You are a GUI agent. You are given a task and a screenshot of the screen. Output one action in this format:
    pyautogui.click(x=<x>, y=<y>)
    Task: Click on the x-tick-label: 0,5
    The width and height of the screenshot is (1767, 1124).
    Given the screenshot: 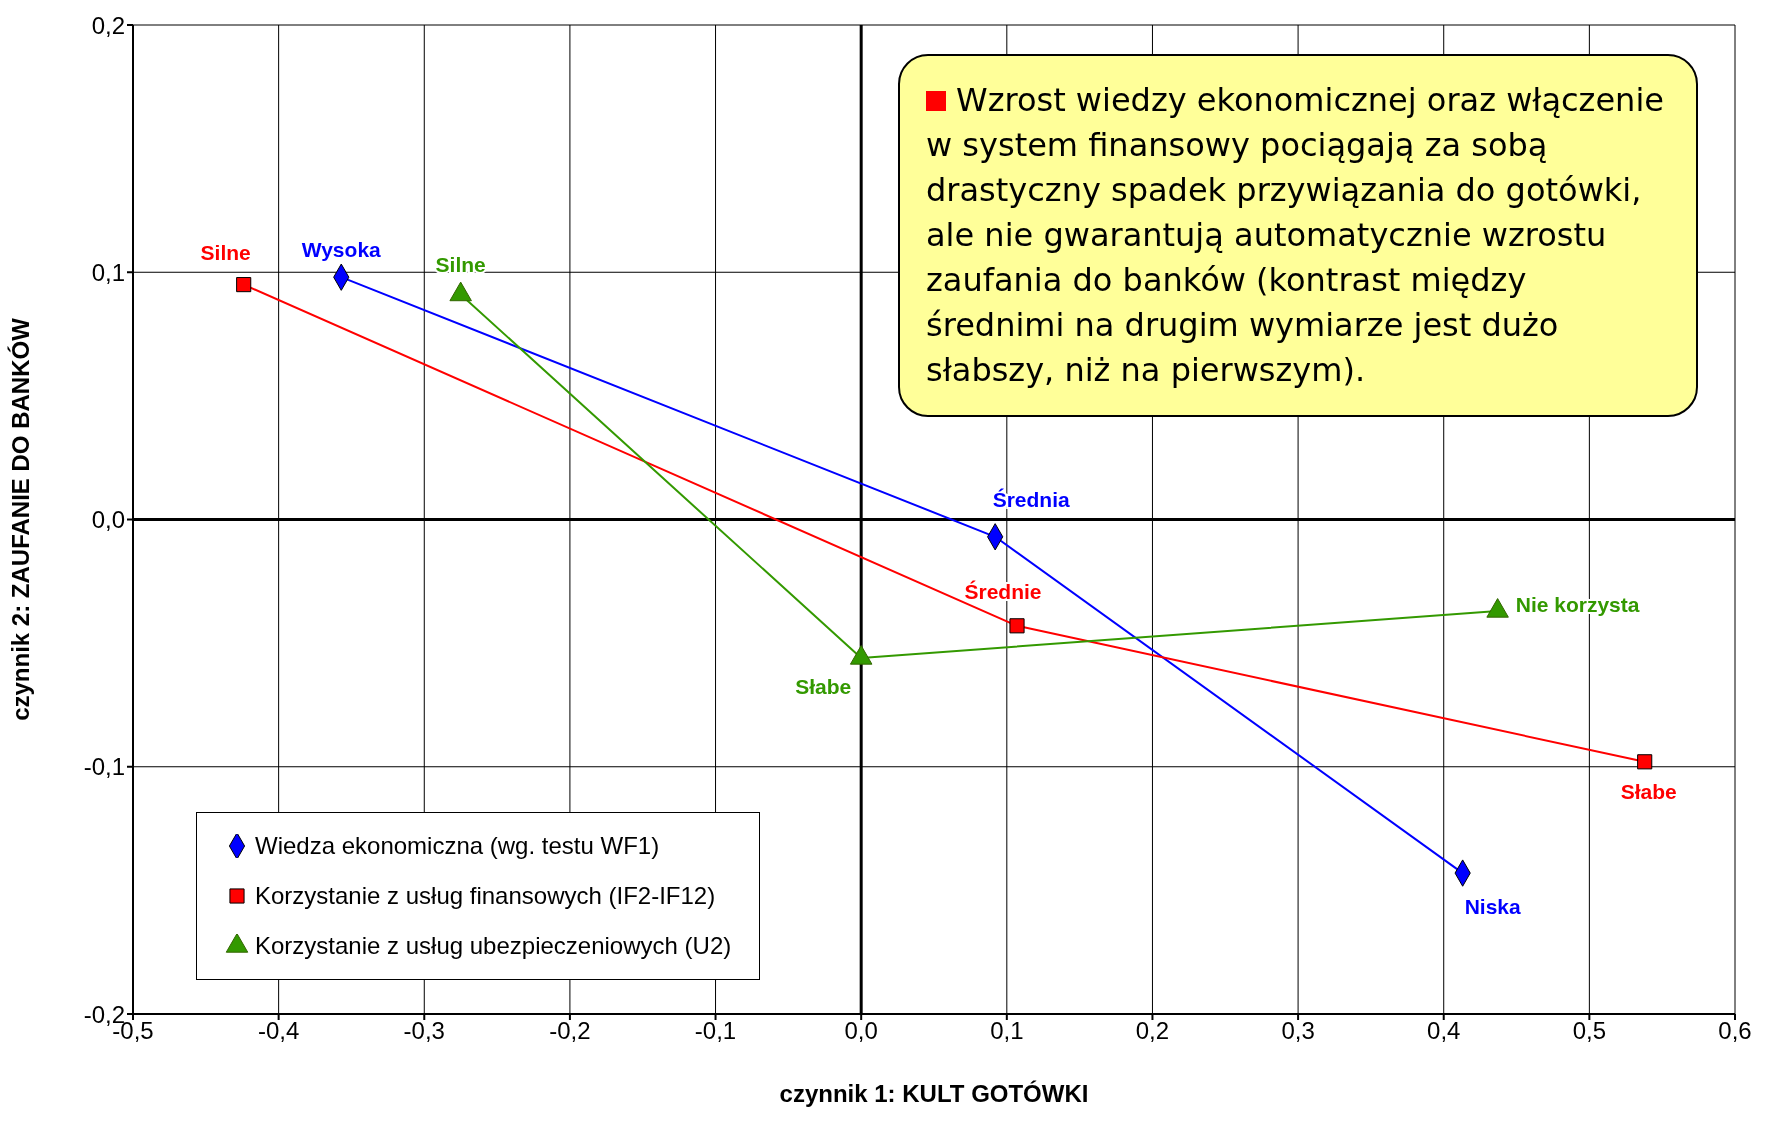 What is the action you would take?
    pyautogui.click(x=1589, y=1031)
    